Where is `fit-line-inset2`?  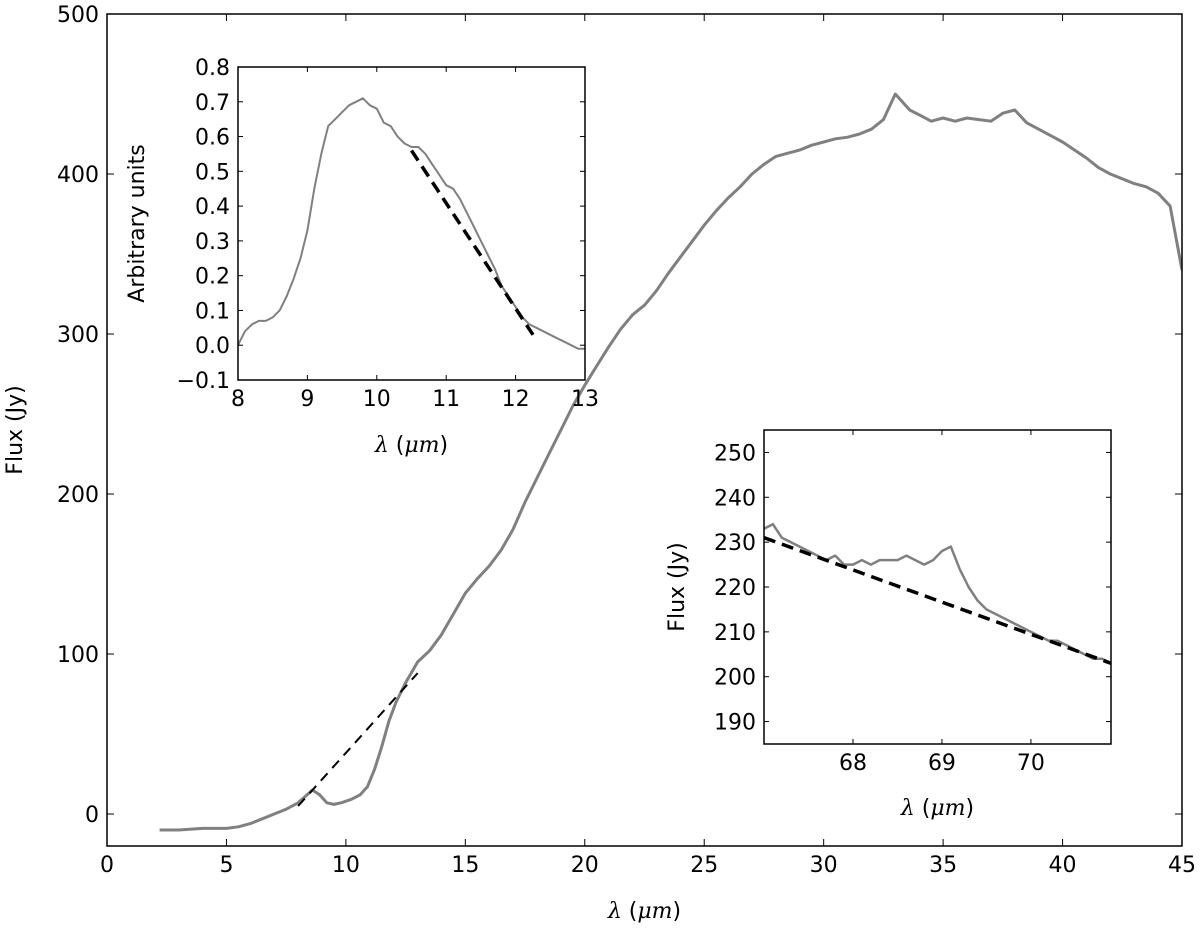 fit-line-inset2 is located at coordinates (937, 600).